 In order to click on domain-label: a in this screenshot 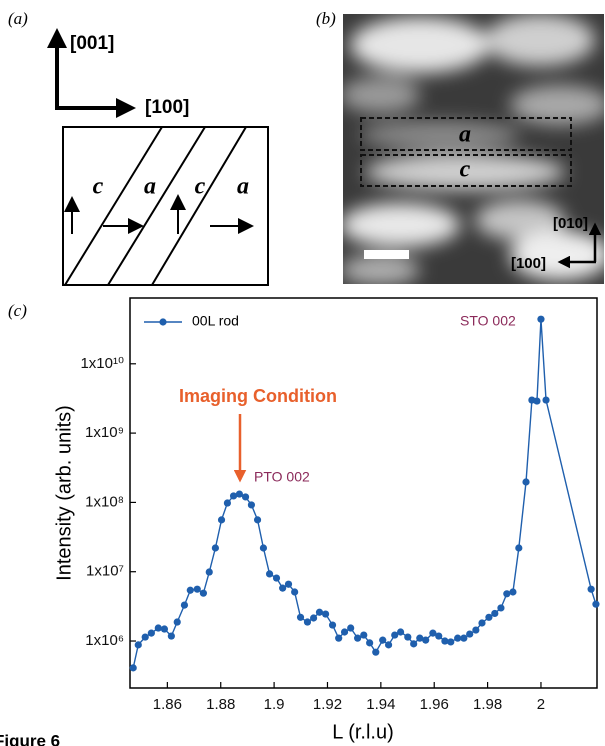, I will do `click(243, 187)`.